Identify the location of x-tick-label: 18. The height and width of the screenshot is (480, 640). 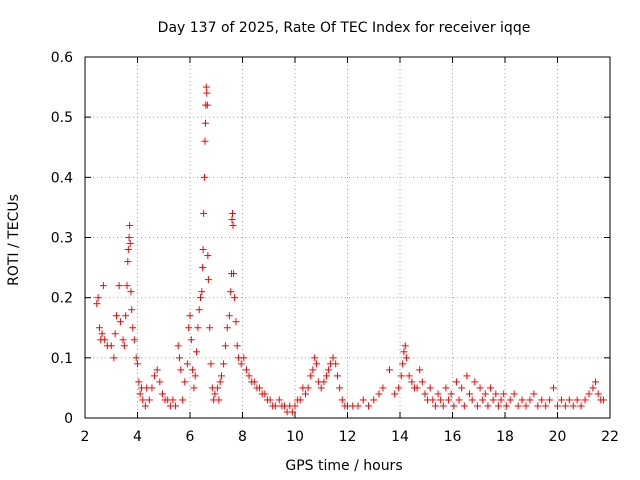
(505, 437).